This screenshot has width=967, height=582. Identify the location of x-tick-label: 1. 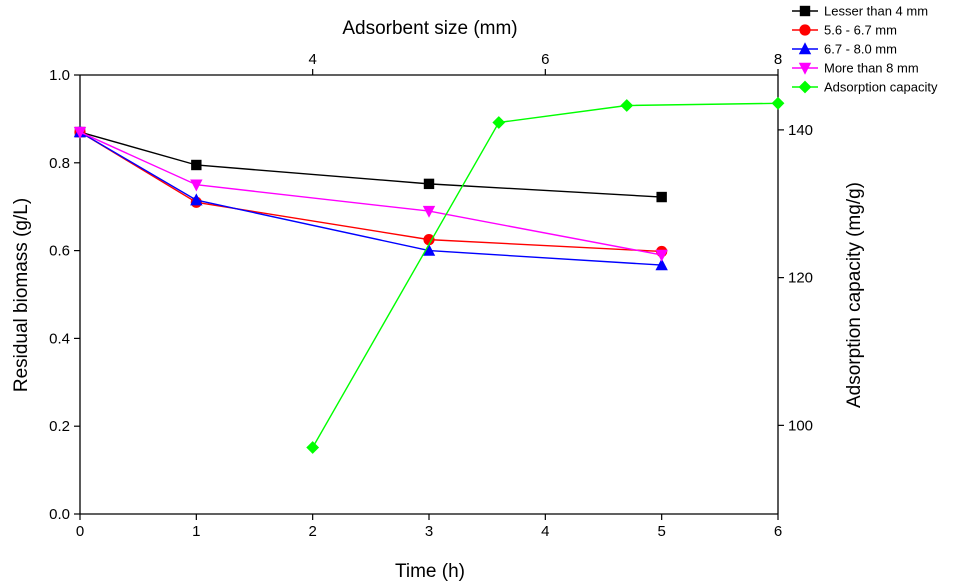
(196, 531).